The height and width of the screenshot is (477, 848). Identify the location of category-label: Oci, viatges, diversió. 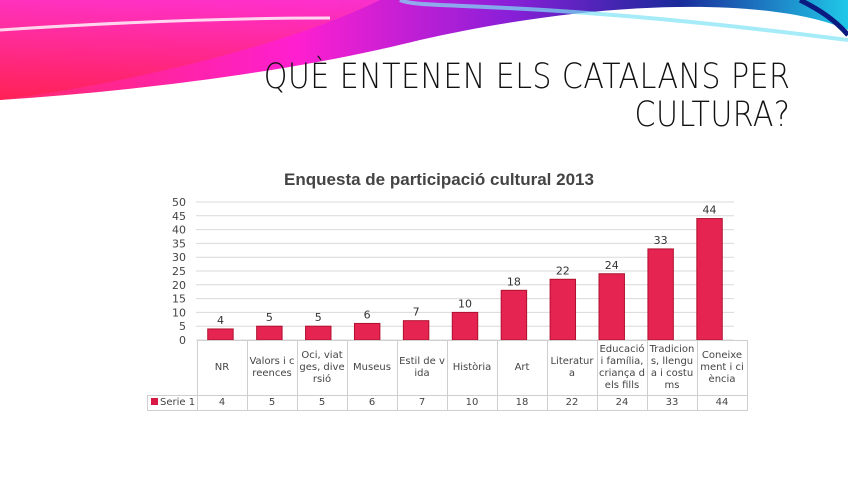
(322, 368).